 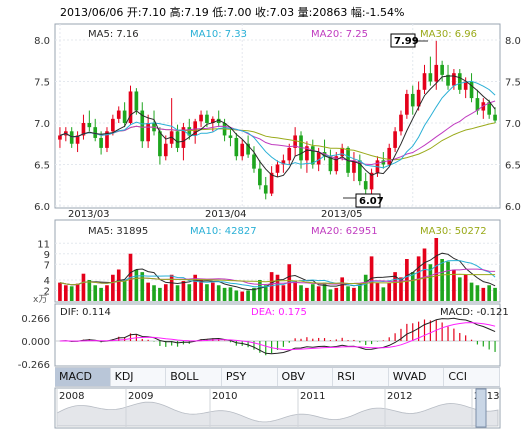 I want to click on dea-label: DEA: 0.175, so click(x=279, y=312).